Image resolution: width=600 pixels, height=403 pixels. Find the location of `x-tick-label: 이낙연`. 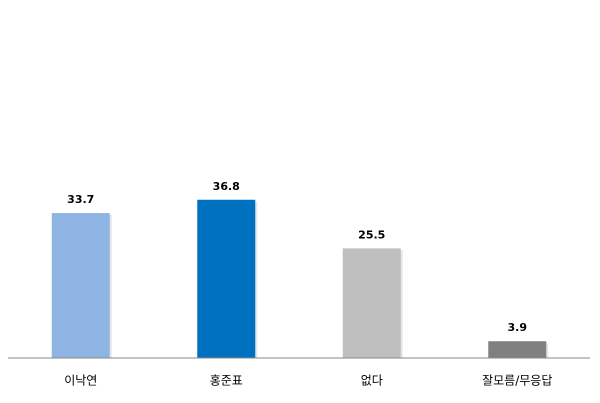

x-tick-label: 이낙연 is located at coordinates (80, 381).